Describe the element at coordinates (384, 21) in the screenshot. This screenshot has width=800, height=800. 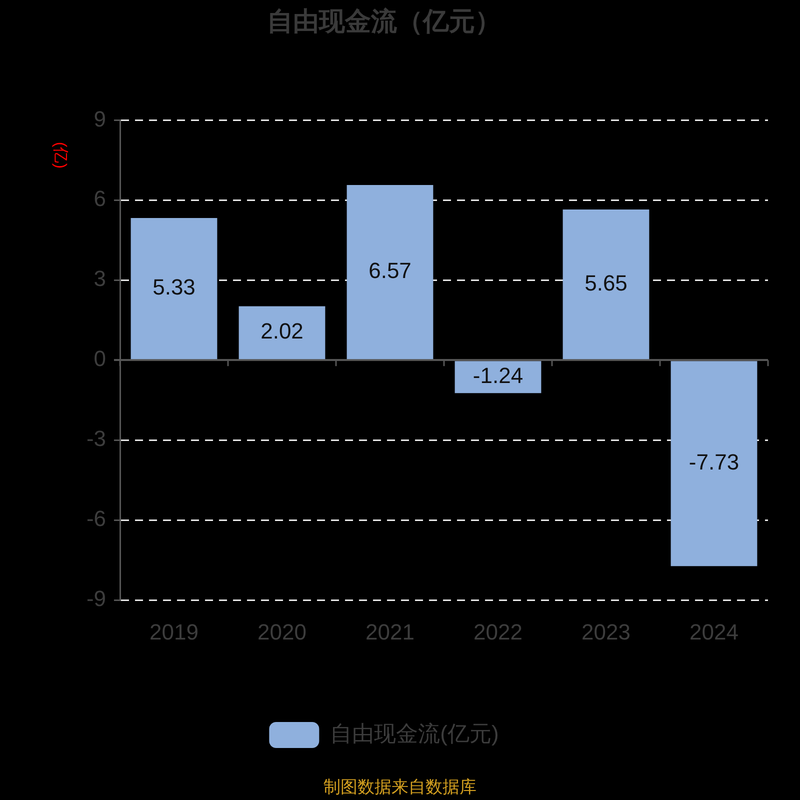
I see `chart-title: 自由现金流（亿元）` at that location.